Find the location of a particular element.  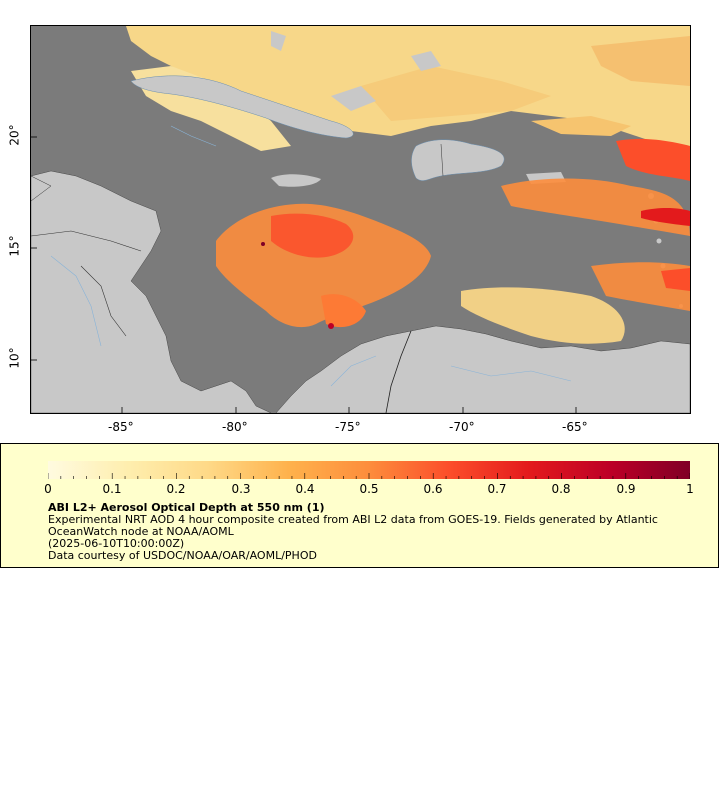

colorbar-label: 0.8 is located at coordinates (561, 489).